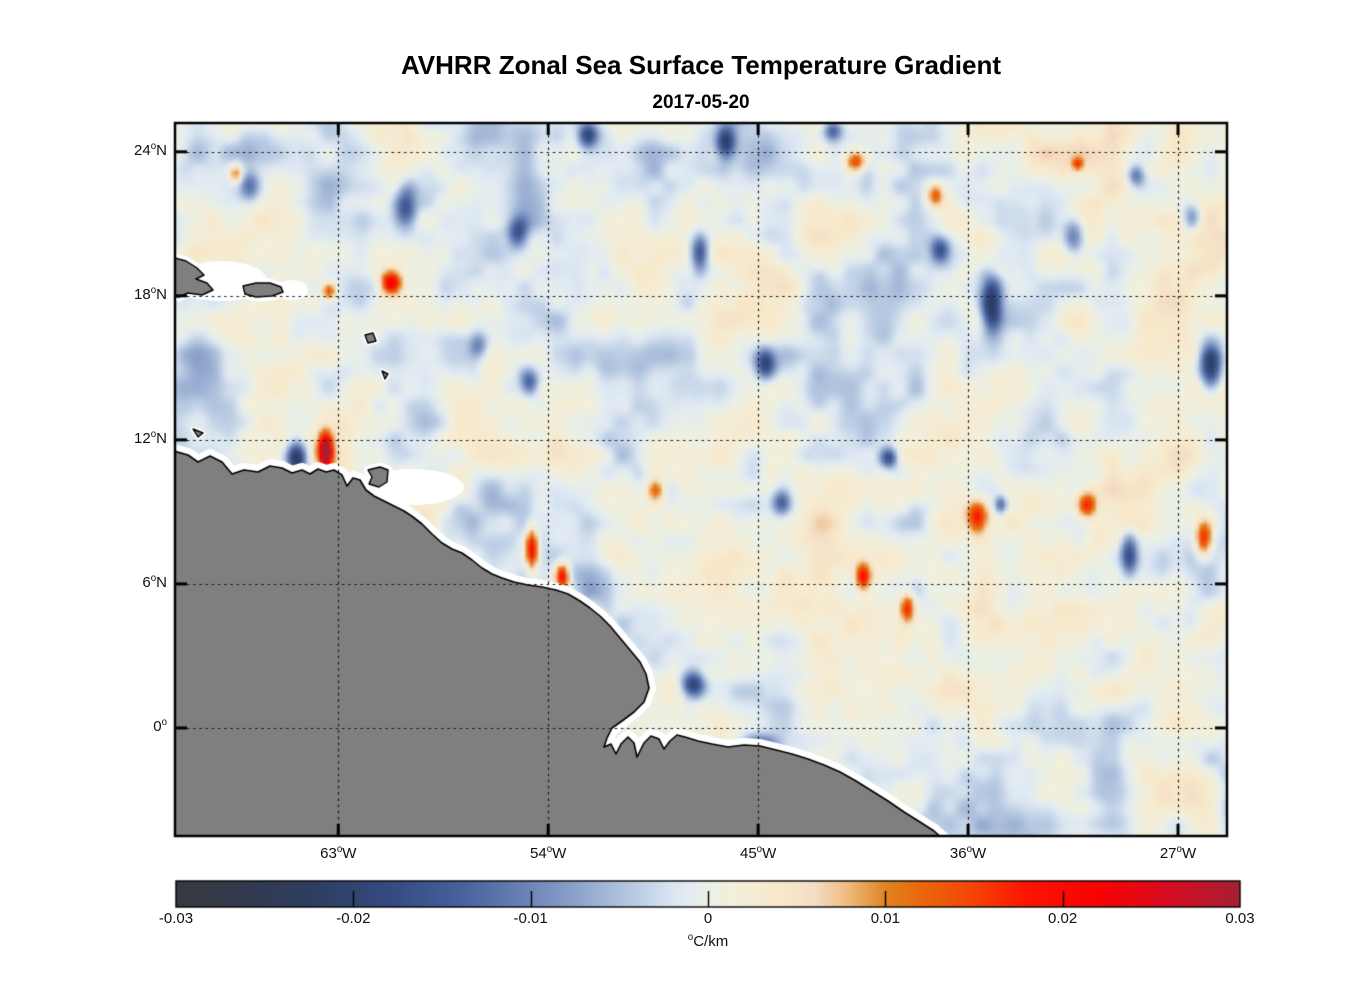 The height and width of the screenshot is (1000, 1356). I want to click on colorbar-tick-label-1: -0.02, so click(353, 918).